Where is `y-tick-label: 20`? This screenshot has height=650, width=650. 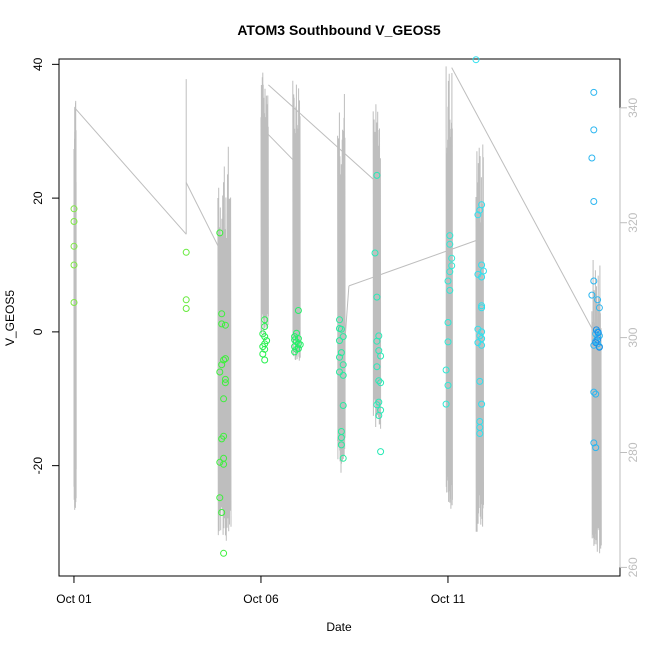 y-tick-label: 20 is located at coordinates (38, 198).